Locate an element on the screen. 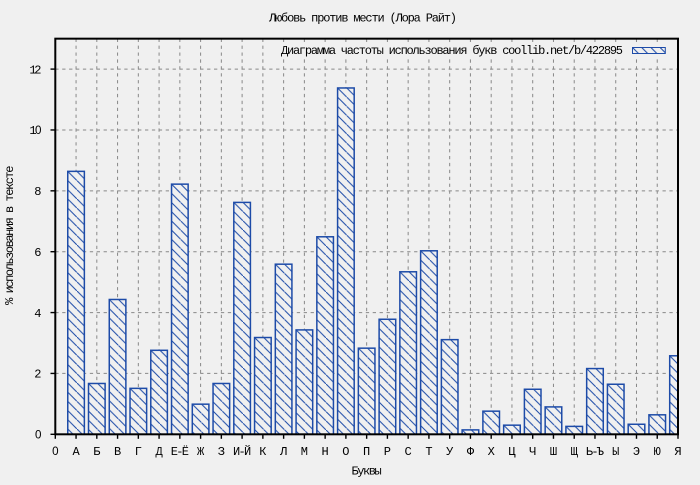 The width and height of the screenshot is (700, 485). svg-text: 4 is located at coordinates (37, 314).